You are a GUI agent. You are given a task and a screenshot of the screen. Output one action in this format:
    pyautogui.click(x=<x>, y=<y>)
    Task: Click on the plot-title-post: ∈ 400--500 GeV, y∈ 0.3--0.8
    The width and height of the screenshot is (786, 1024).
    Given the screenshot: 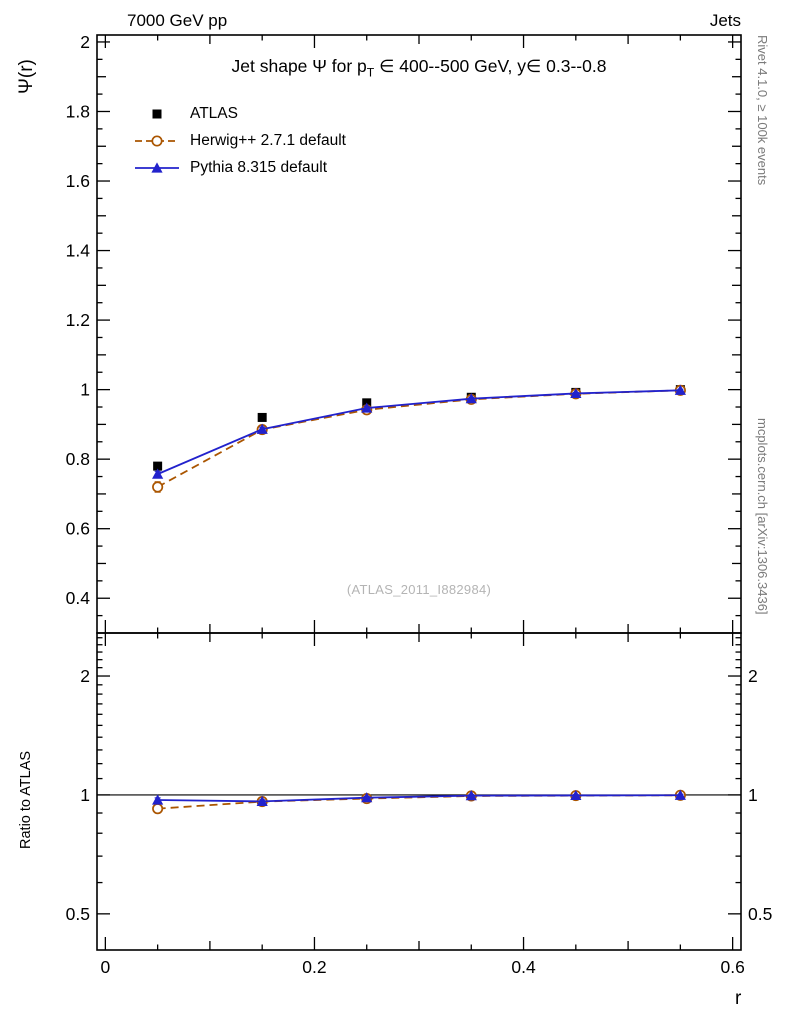 What is the action you would take?
    pyautogui.click(x=490, y=66)
    